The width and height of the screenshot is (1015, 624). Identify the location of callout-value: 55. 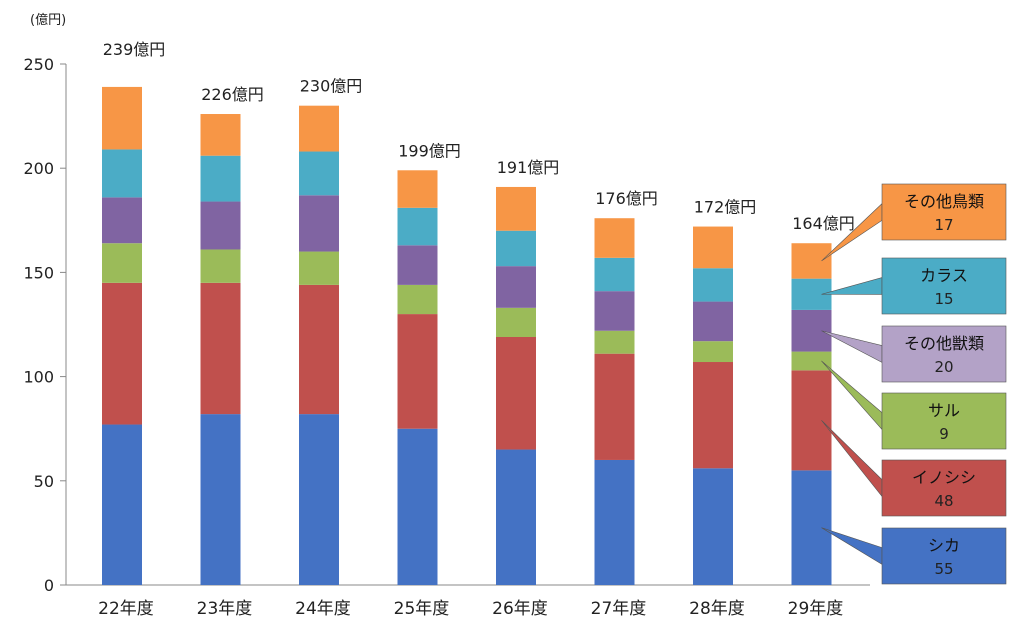
(943, 569).